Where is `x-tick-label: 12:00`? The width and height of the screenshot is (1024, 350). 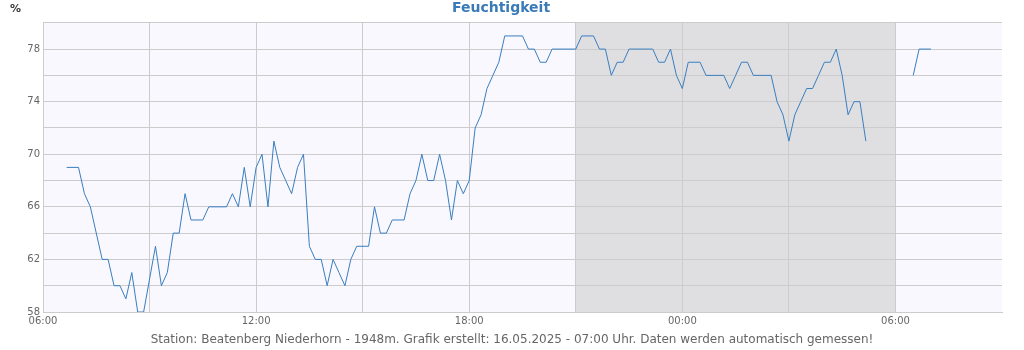 x-tick-label: 12:00 is located at coordinates (256, 320).